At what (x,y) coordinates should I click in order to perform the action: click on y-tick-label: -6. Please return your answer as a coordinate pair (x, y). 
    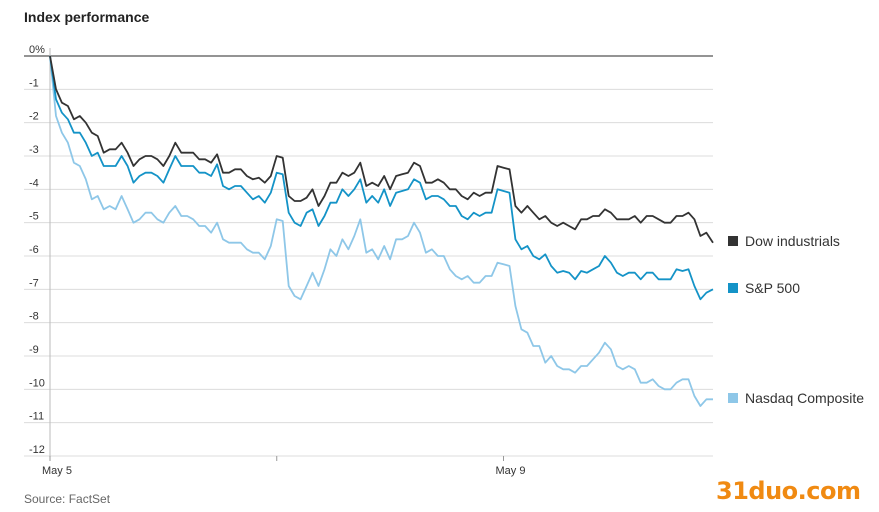
    Looking at the image, I should click on (34, 250).